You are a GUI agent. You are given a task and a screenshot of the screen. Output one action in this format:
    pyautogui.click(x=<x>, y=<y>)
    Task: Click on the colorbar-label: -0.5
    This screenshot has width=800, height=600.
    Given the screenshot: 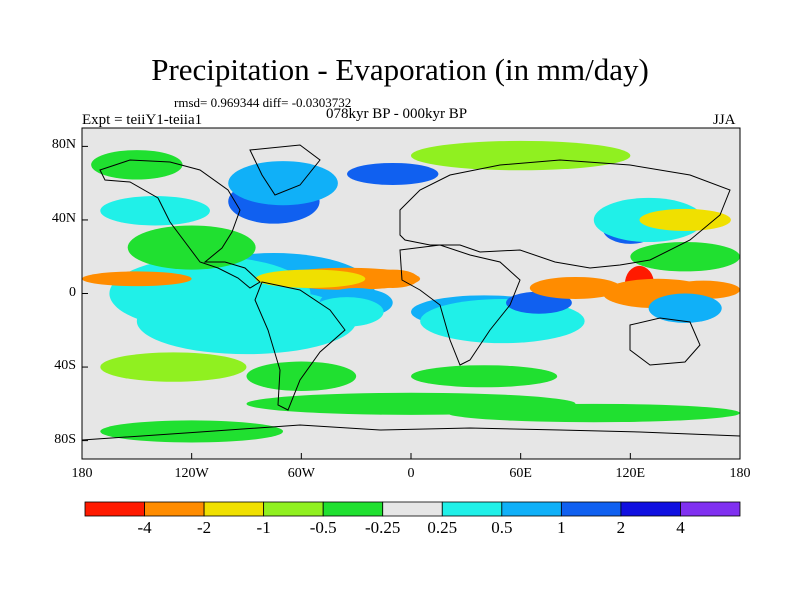 What is the action you would take?
    pyautogui.click(x=323, y=527)
    